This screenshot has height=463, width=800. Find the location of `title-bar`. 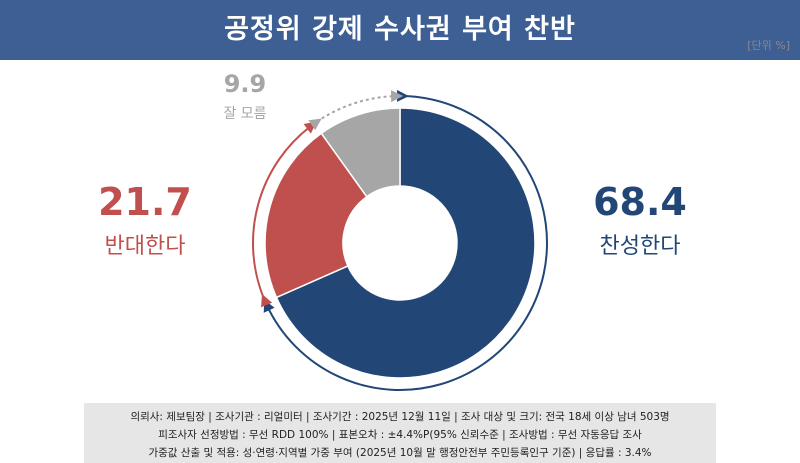

title-bar is located at coordinates (400, 30).